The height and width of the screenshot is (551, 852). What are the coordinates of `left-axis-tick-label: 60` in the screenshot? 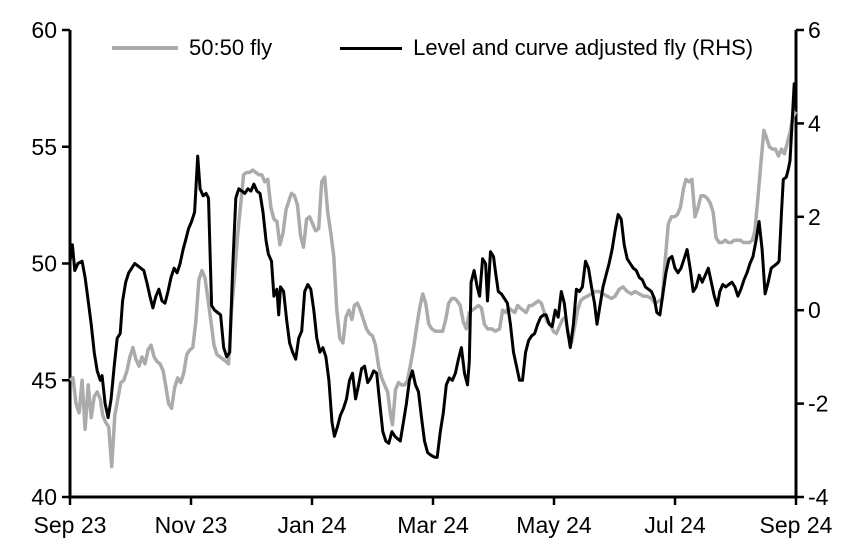 It's located at (44, 30).